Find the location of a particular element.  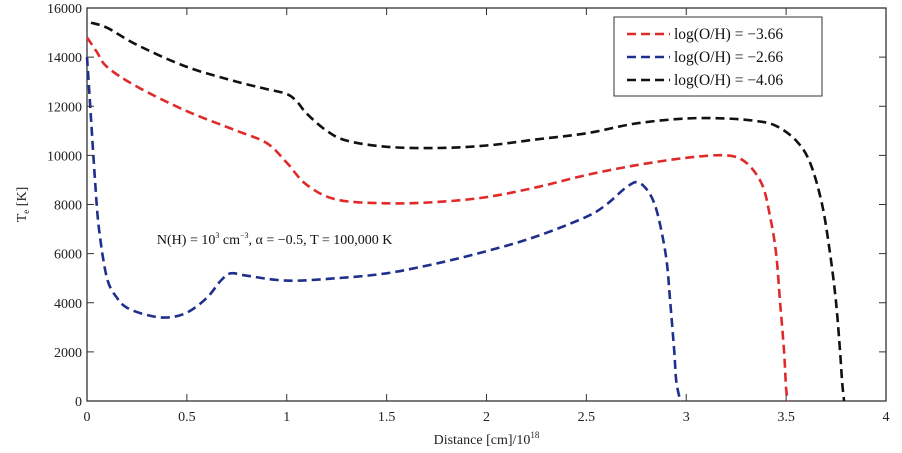

x-axis-label-text: Distance [cm]/10 is located at coordinates (482, 440).